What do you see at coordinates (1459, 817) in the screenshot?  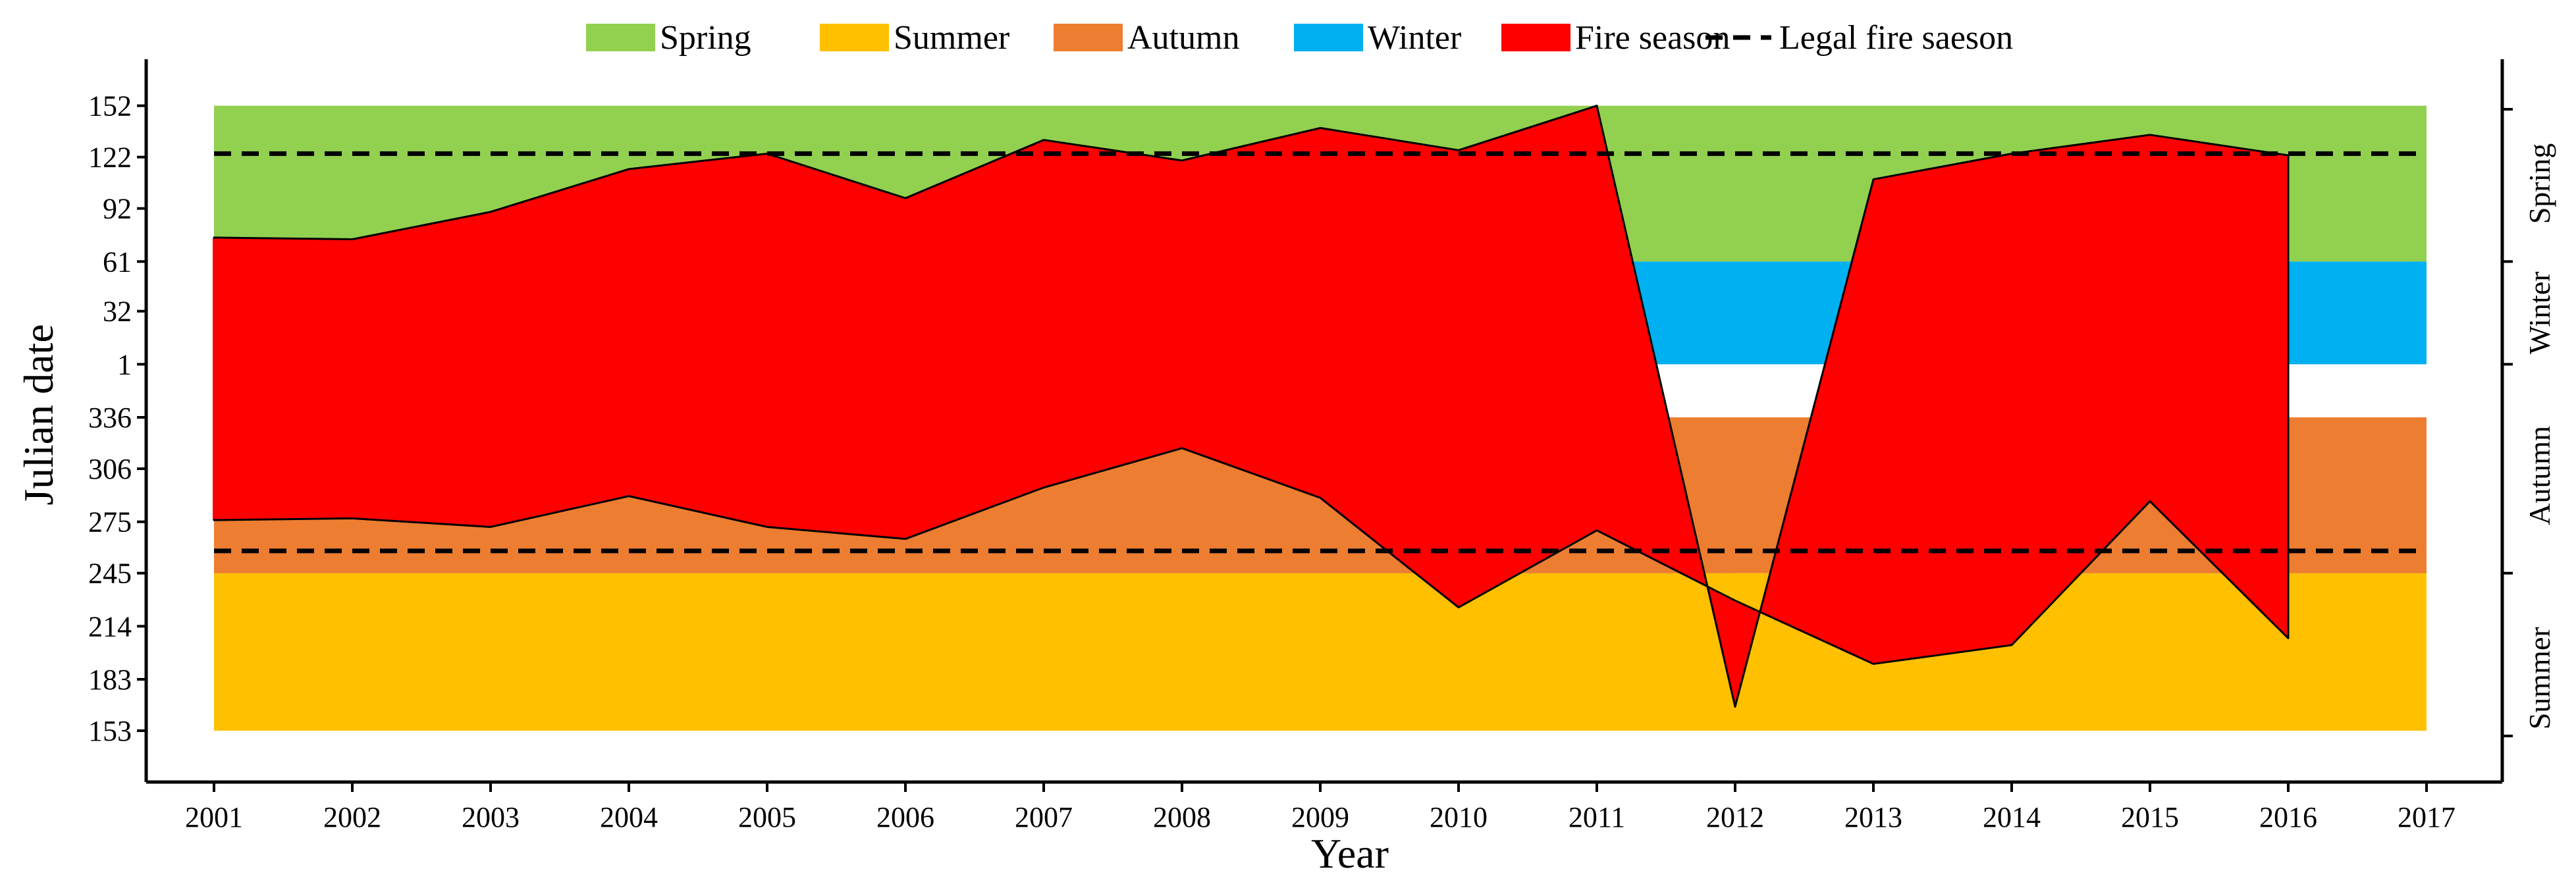 I see `x-tick-label: 2010` at bounding box center [1459, 817].